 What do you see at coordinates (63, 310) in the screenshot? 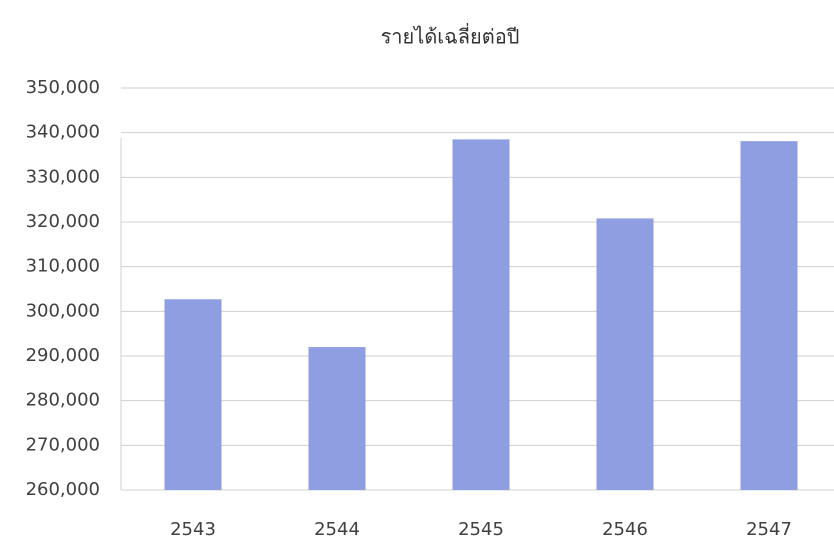
I see `y-tick-label: 300,000` at bounding box center [63, 310].